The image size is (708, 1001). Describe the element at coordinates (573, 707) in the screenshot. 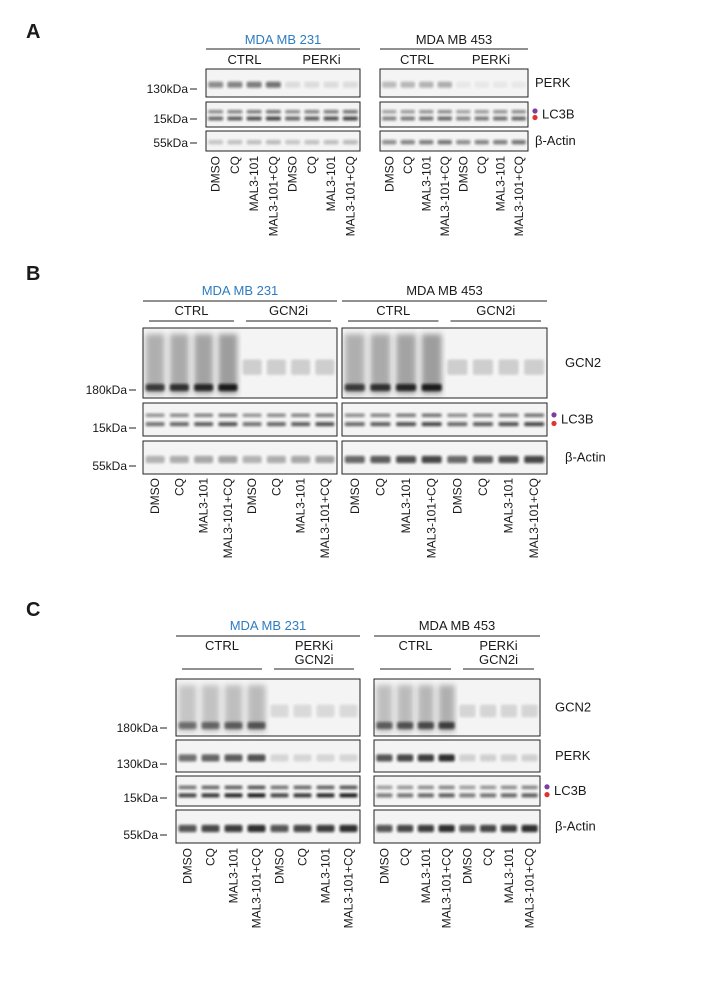

I see `protein-label: GCN2` at that location.